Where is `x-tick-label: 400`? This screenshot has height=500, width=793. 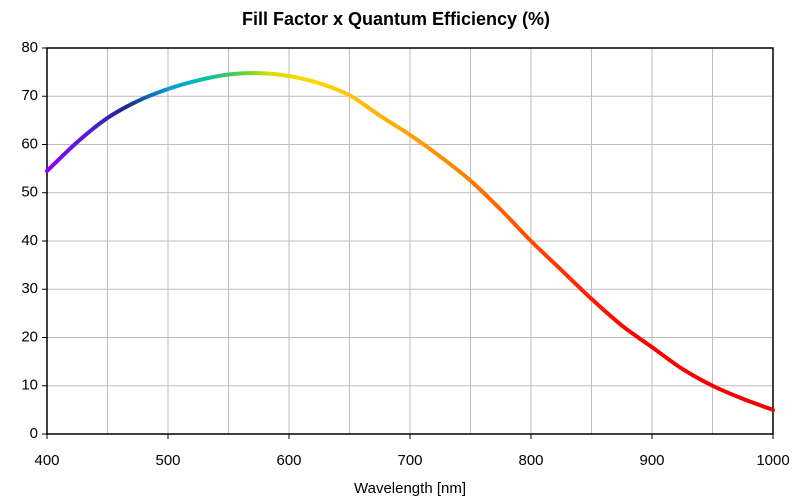
x-tick-label: 400 is located at coordinates (46, 460).